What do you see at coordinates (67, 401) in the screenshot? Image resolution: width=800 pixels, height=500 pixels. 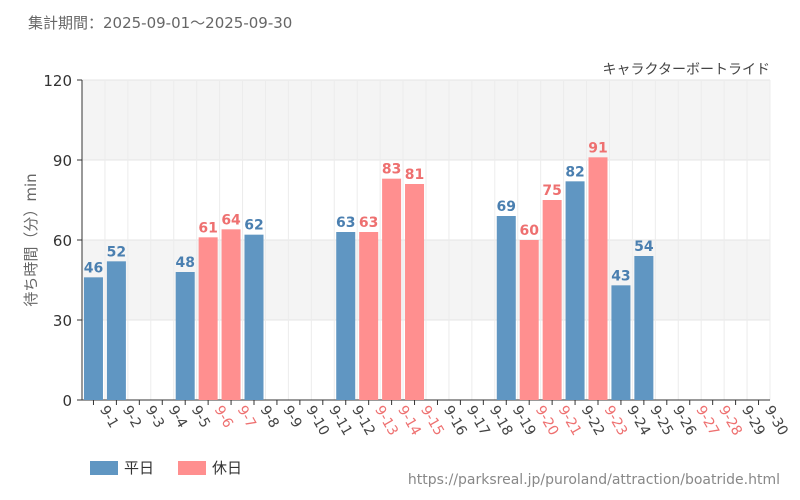 I see `y-tick-label: 0` at bounding box center [67, 401].